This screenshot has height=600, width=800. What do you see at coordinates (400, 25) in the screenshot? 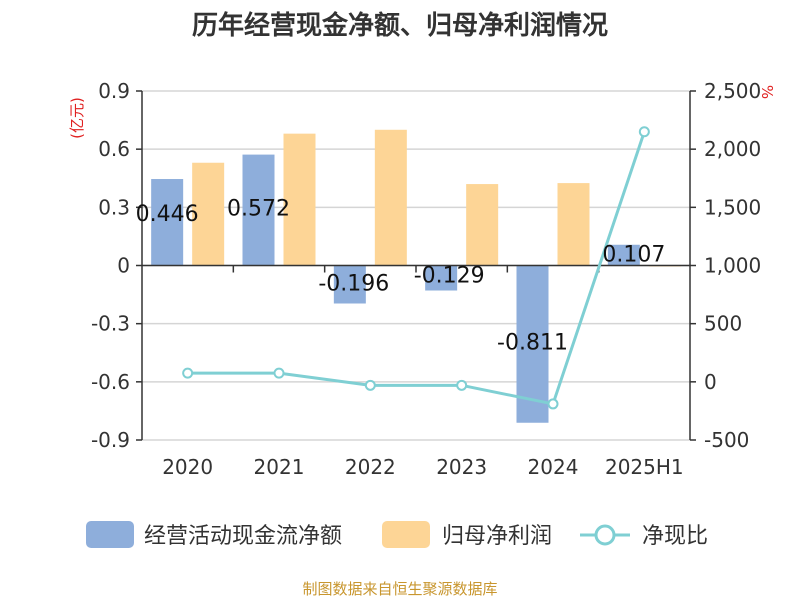
I see `chart-title: 历年经营现金净额、归母净利润情况` at bounding box center [400, 25].